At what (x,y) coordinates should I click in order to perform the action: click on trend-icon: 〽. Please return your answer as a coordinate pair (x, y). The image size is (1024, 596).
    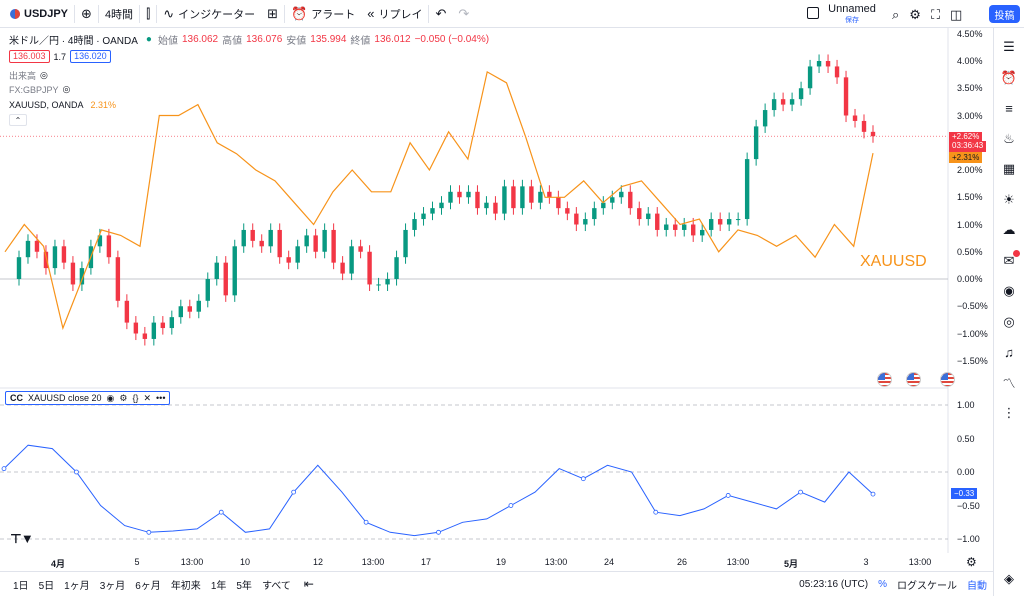
    Looking at the image, I should click on (1009, 383).